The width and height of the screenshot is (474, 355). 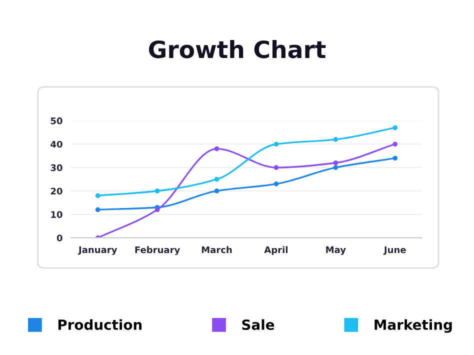 What do you see at coordinates (56, 214) in the screenshot?
I see `y-tick-label: 10` at bounding box center [56, 214].